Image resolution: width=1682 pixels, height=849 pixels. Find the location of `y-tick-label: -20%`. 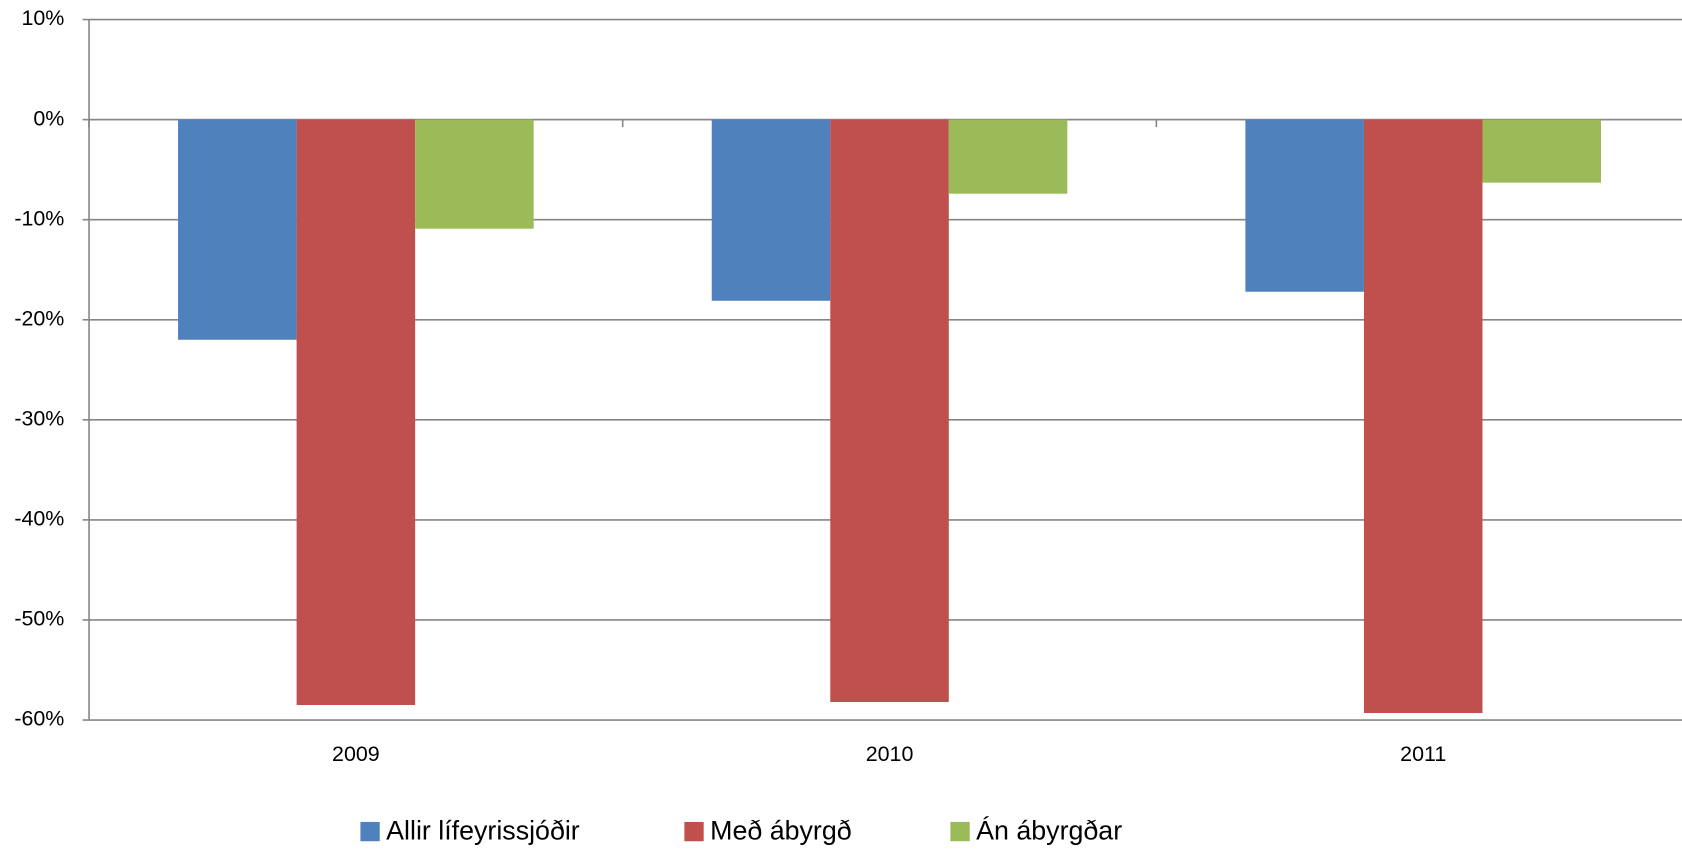

y-tick-label: -20% is located at coordinates (39, 318).